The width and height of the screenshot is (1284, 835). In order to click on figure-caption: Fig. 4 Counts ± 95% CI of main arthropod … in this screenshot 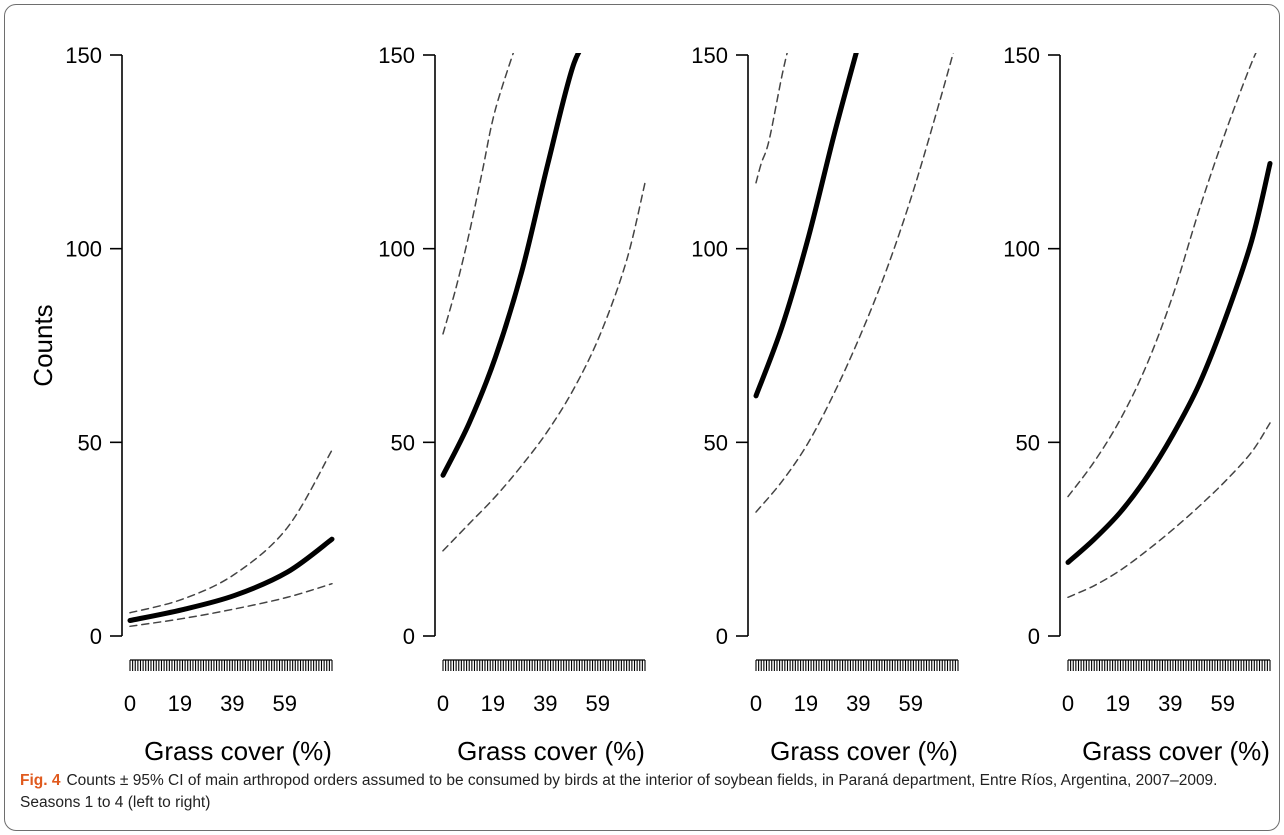, I will do `click(642, 792)`.